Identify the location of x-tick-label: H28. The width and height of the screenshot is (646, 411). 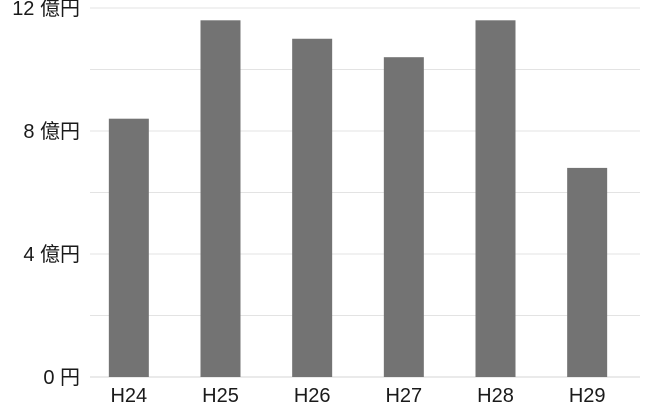
(495, 396).